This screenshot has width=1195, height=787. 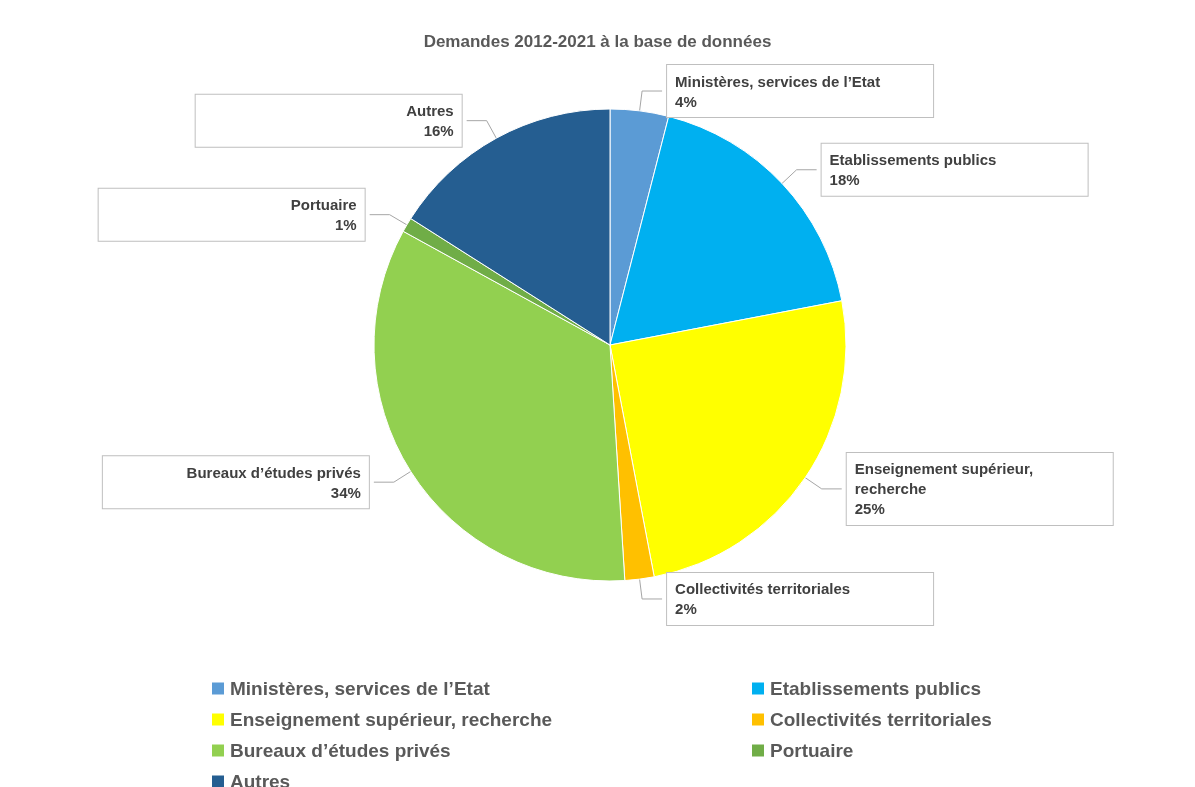 What do you see at coordinates (273, 472) in the screenshot?
I see `slice-label: Bureaux d’études privés` at bounding box center [273, 472].